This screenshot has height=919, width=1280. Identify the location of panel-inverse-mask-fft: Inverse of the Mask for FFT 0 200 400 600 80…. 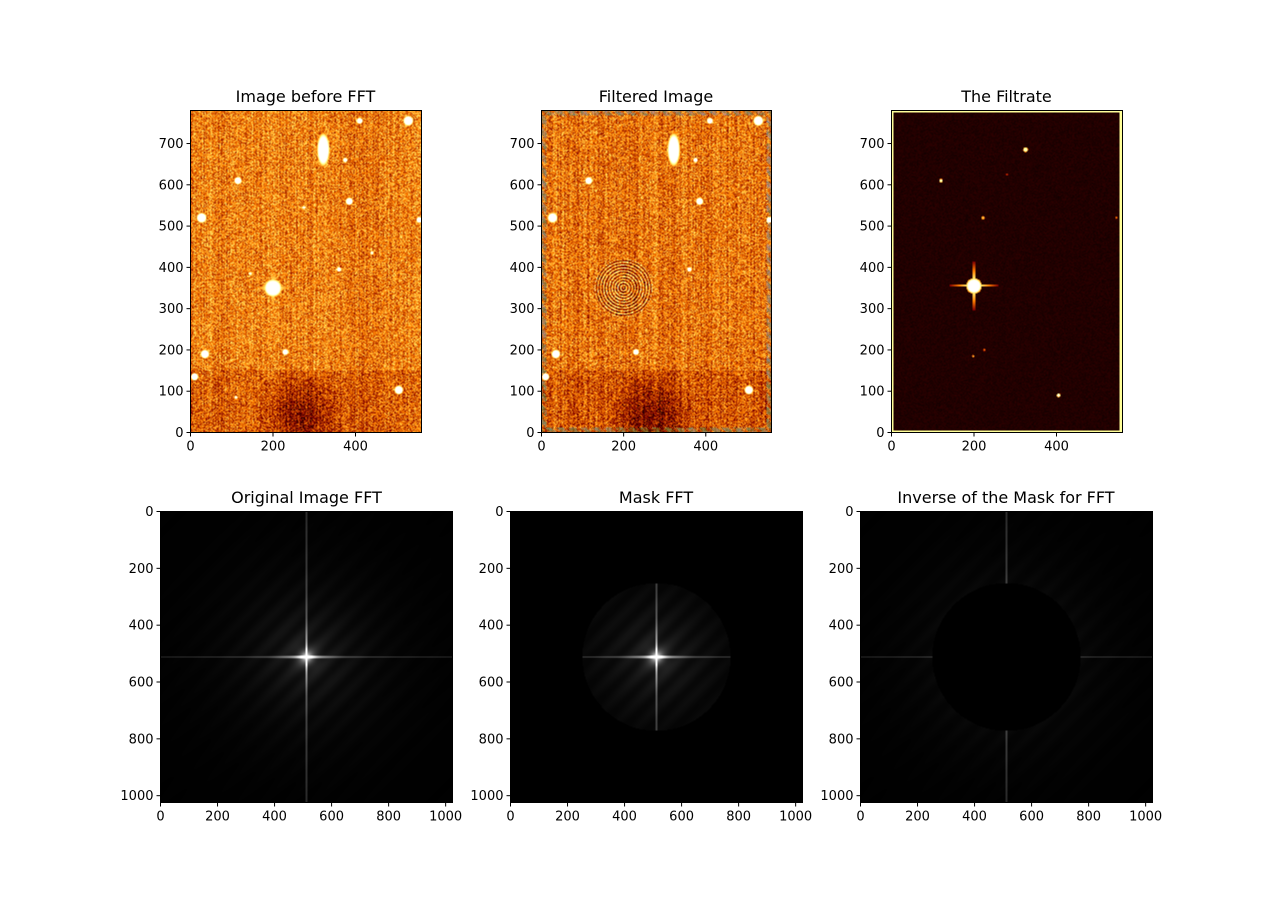
(991, 656).